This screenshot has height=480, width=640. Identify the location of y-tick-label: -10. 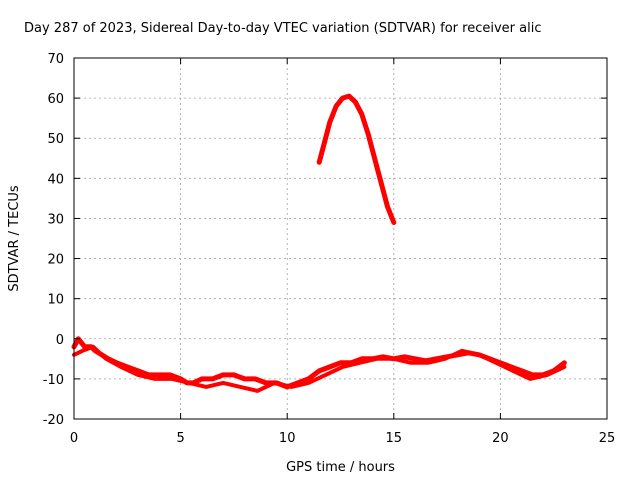
(53, 380).